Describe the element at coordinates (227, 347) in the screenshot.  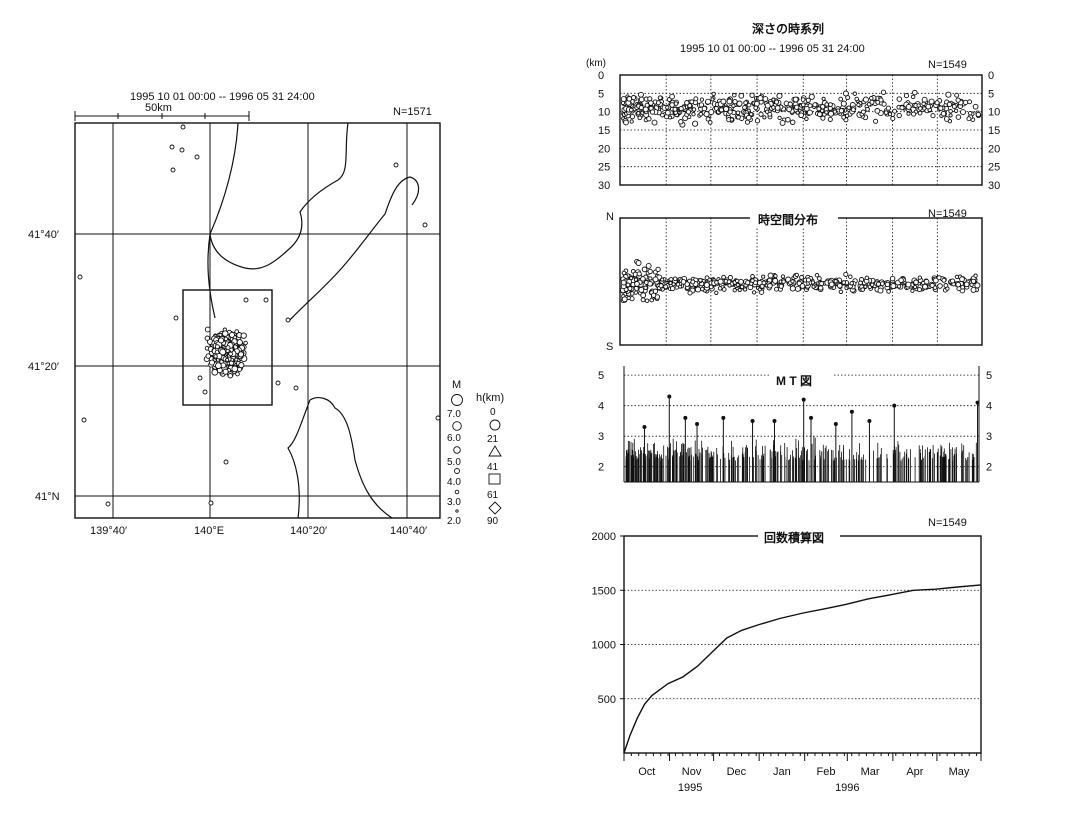
I see `aftershock-region-box` at that location.